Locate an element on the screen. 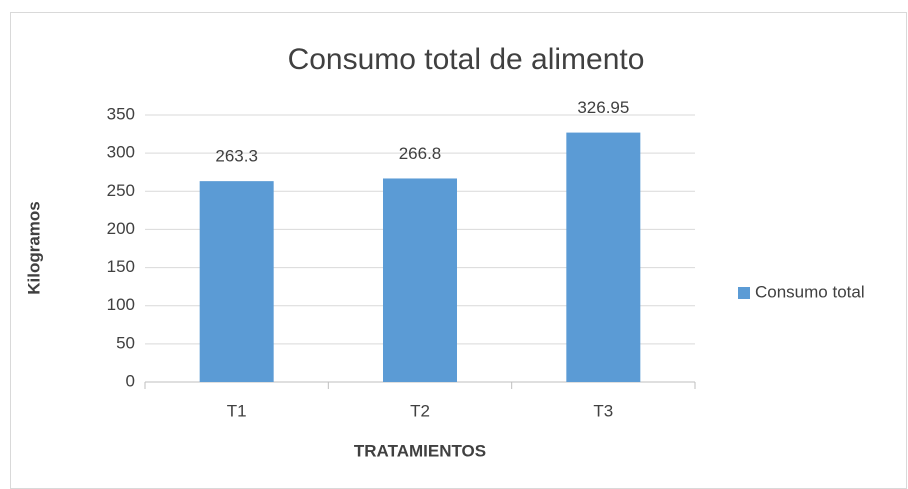 The image size is (908, 489). y-tick-label: 100 is located at coordinates (121, 304).